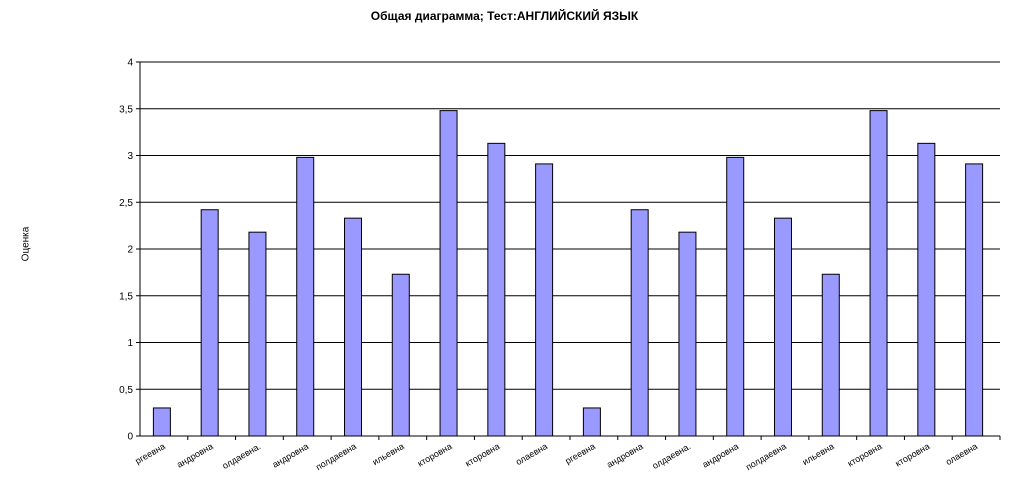  I want to click on y-tick-label: 2,5, so click(126, 203).